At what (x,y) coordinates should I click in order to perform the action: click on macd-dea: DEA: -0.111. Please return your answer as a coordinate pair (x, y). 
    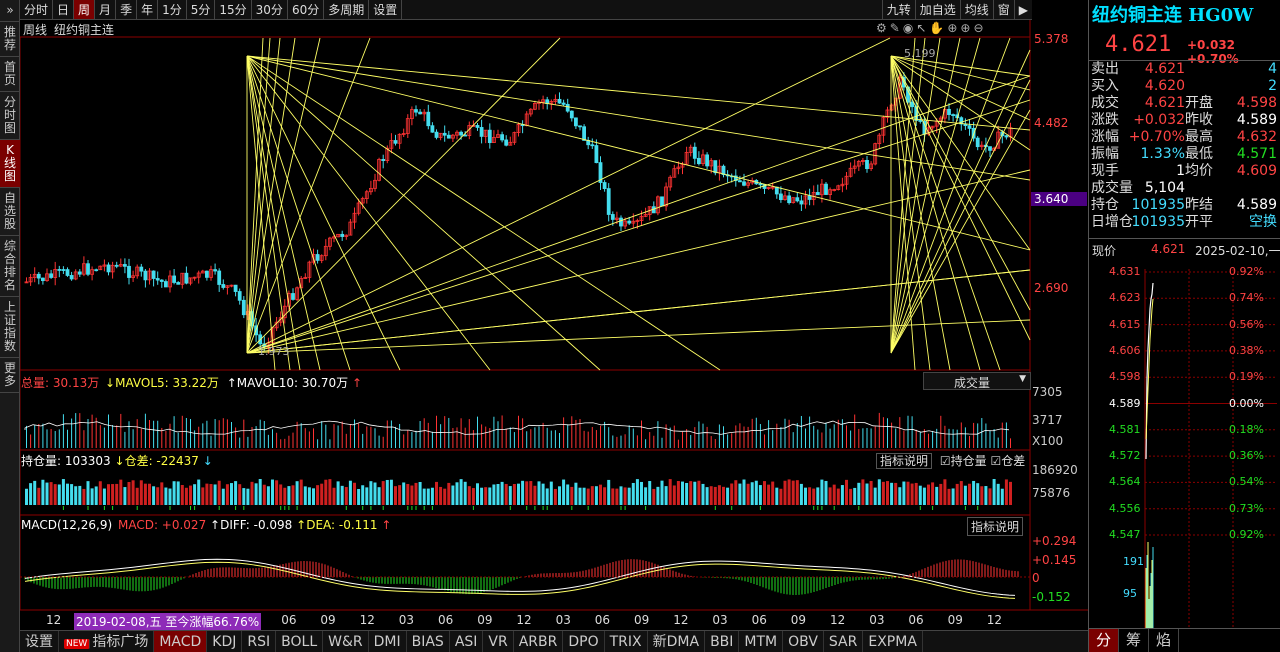
    Looking at the image, I should click on (342, 525).